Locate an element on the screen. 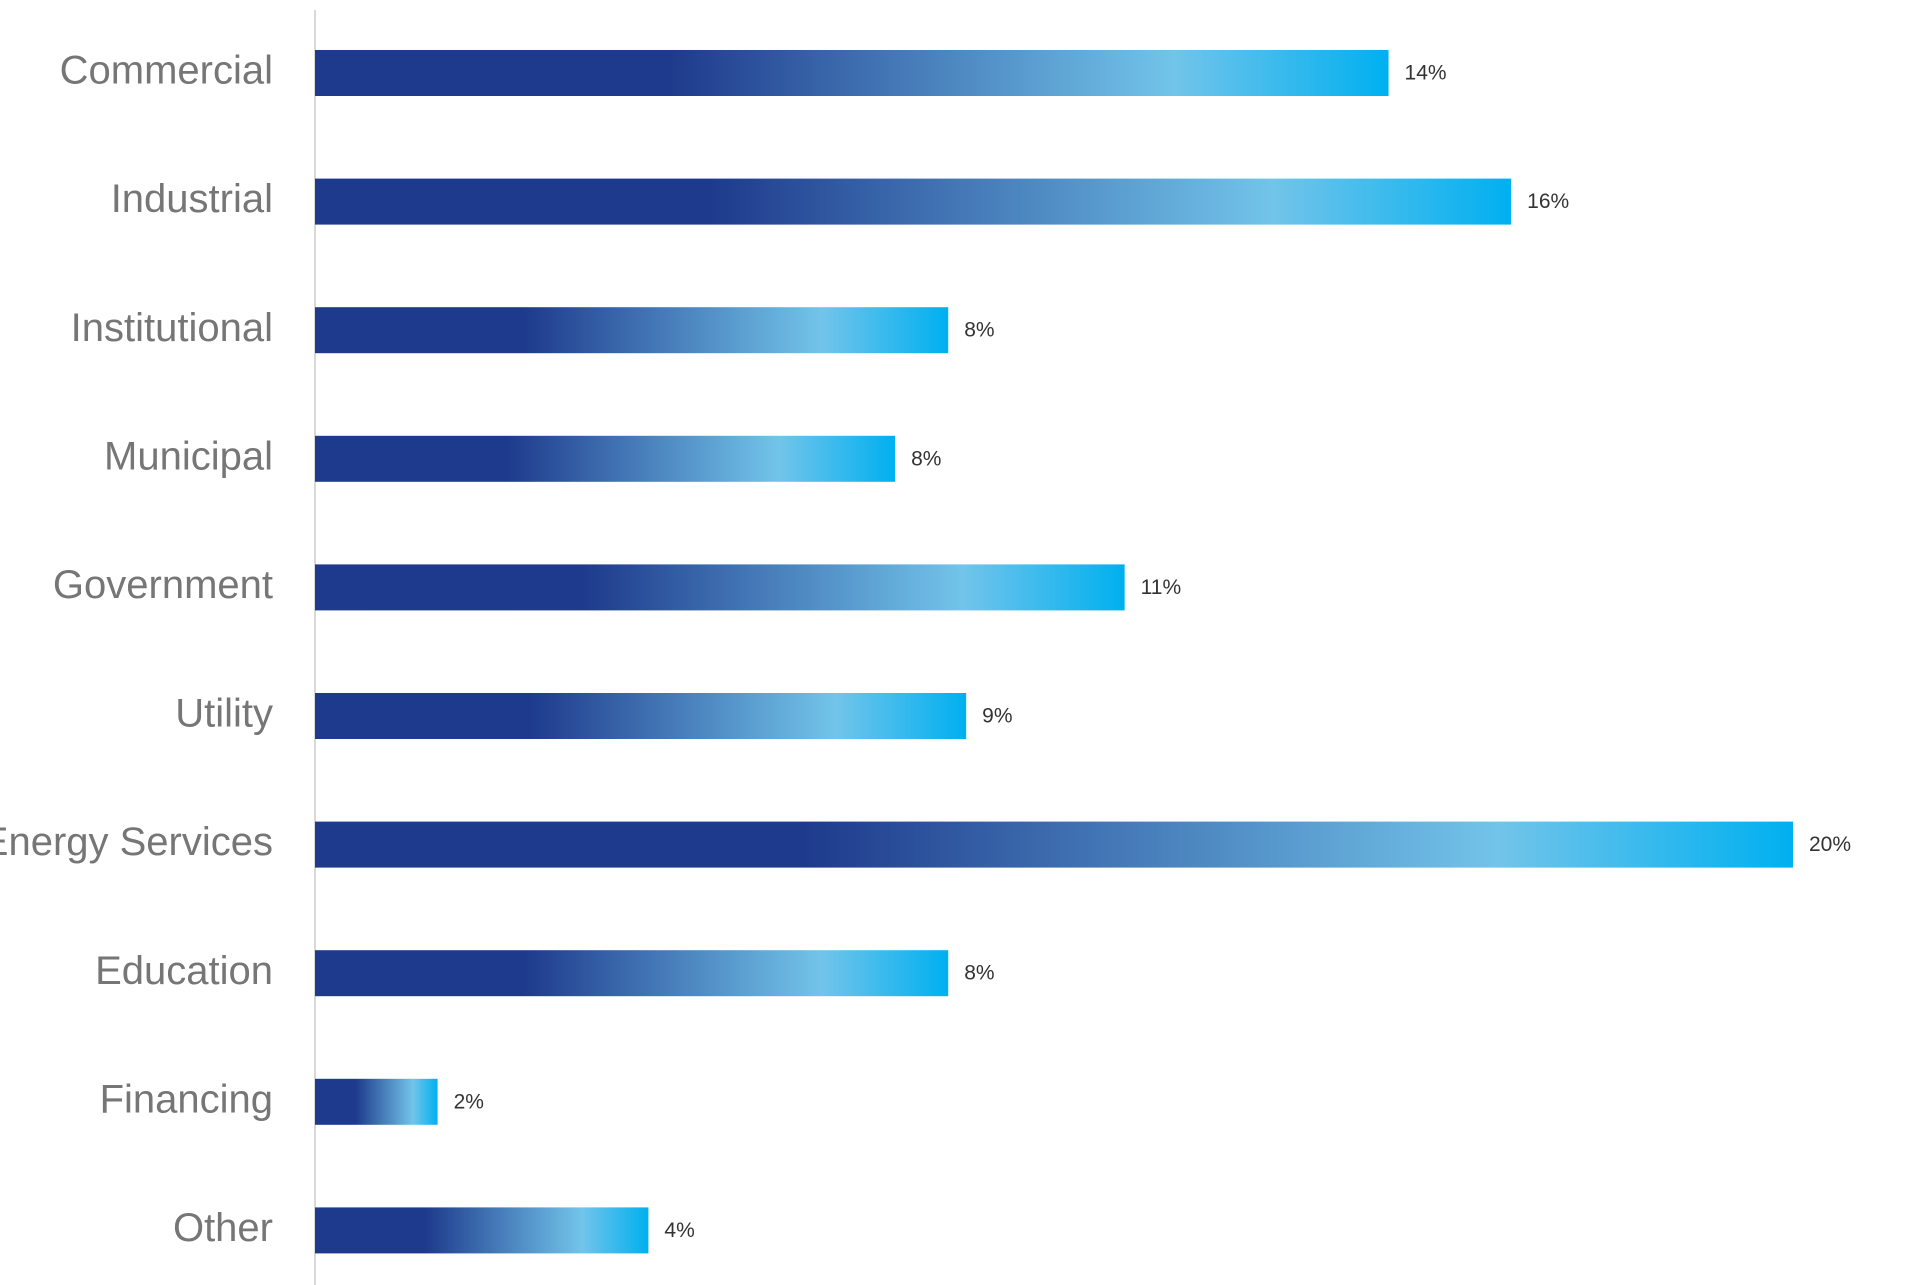 The height and width of the screenshot is (1285, 1920). data-label: 14% is located at coordinates (1426, 73).